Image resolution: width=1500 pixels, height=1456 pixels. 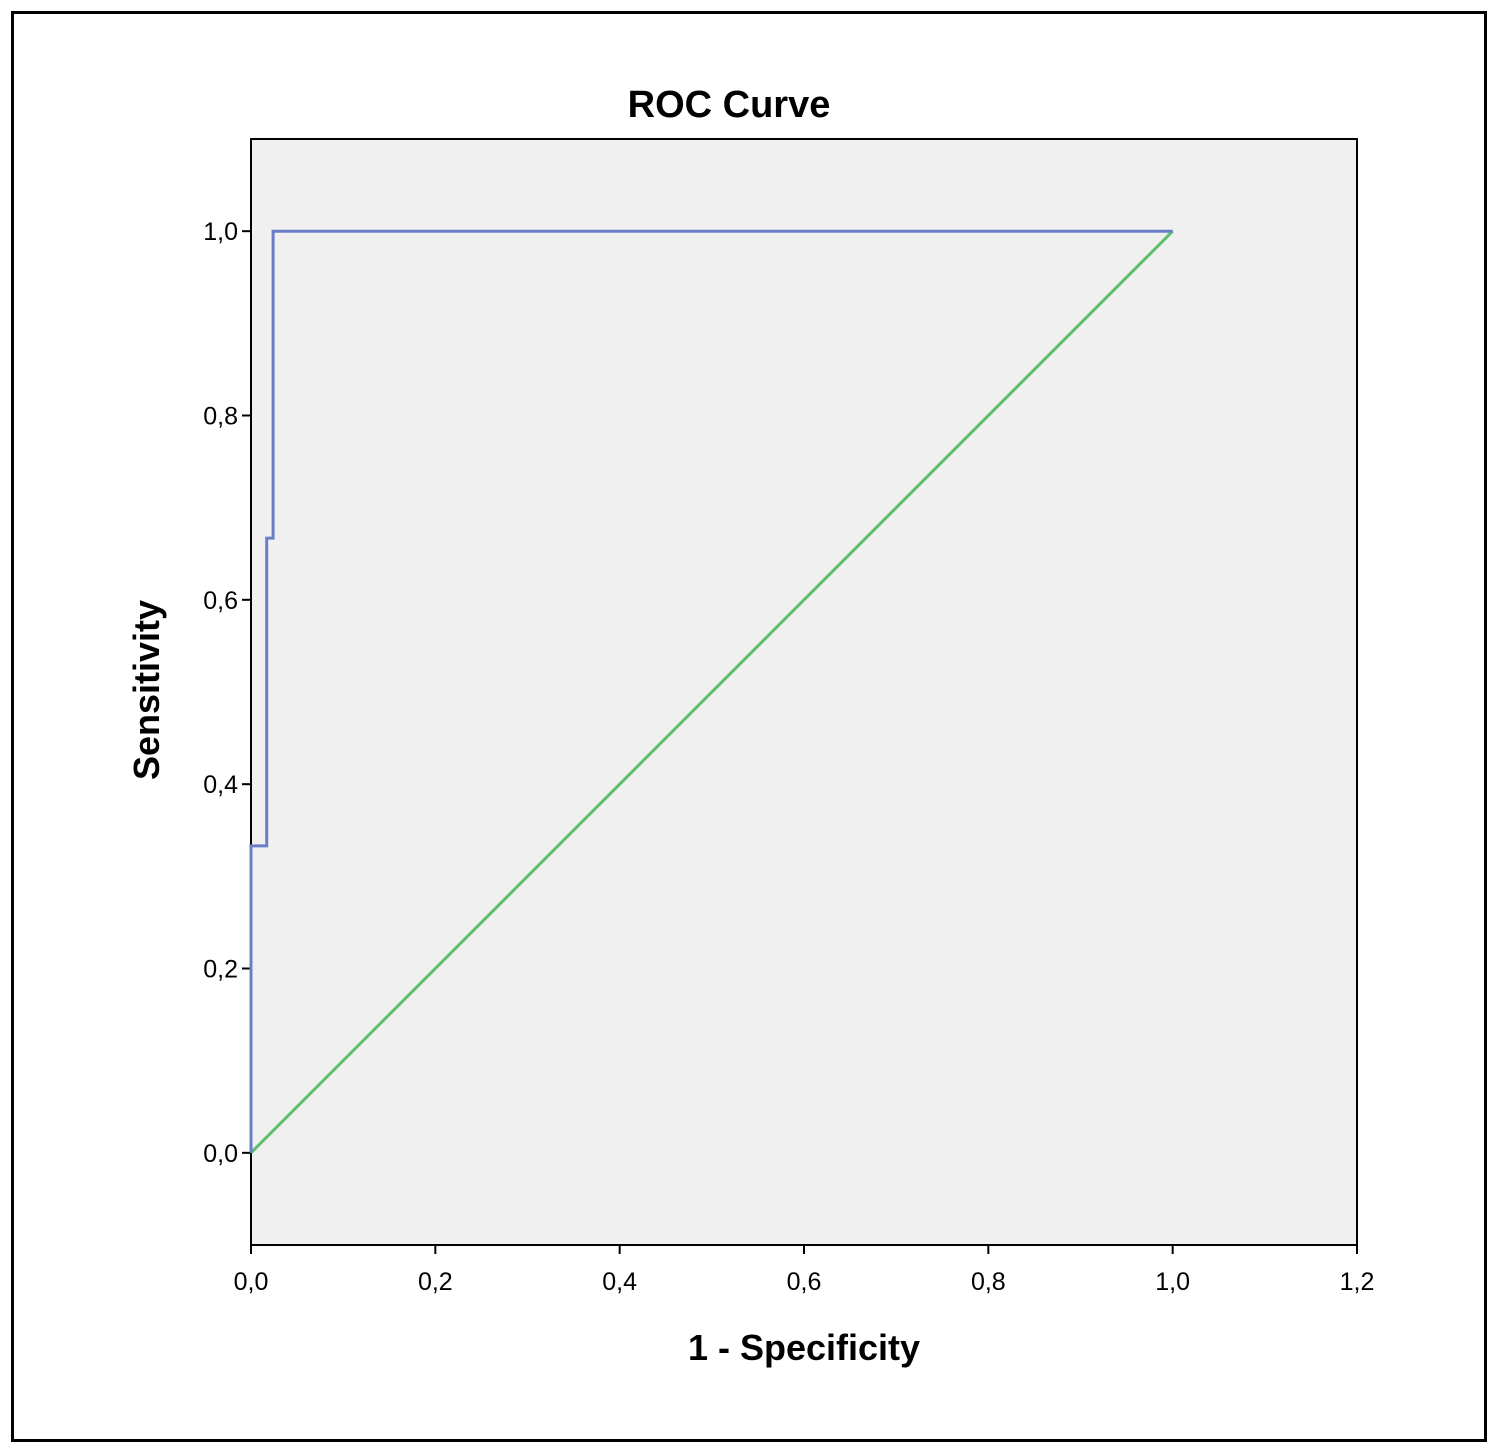 What do you see at coordinates (804, 1347) in the screenshot?
I see `x-axis-label: 1 - Specificity` at bounding box center [804, 1347].